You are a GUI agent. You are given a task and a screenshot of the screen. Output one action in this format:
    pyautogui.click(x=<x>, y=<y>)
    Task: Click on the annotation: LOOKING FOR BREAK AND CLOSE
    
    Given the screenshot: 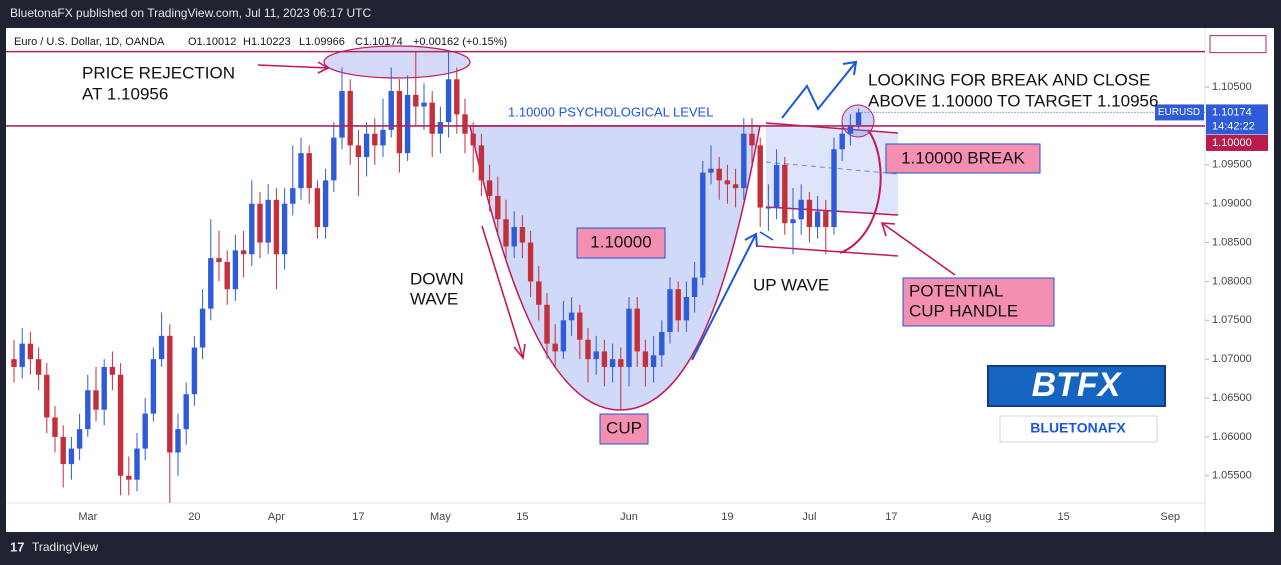 What is the action you would take?
    pyautogui.click(x=1009, y=79)
    